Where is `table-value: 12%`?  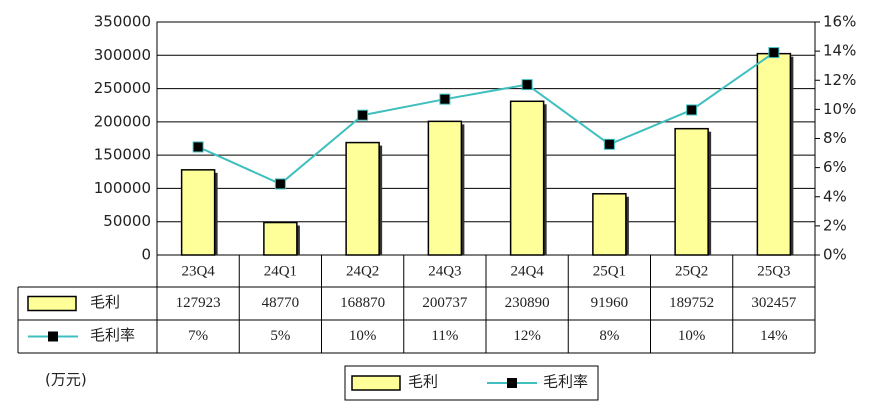
table-value: 12% is located at coordinates (527, 336).